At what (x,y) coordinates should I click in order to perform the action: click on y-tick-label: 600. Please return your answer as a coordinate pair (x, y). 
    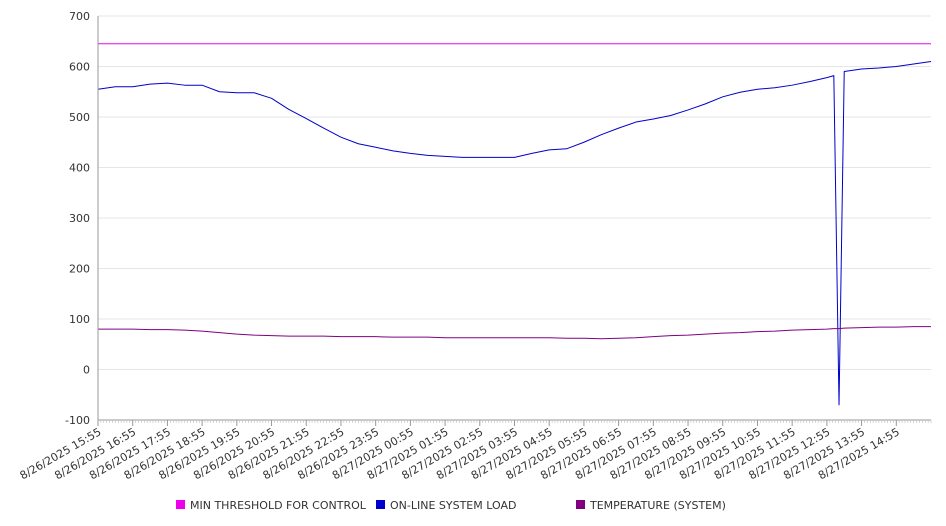
    Looking at the image, I should click on (79, 67).